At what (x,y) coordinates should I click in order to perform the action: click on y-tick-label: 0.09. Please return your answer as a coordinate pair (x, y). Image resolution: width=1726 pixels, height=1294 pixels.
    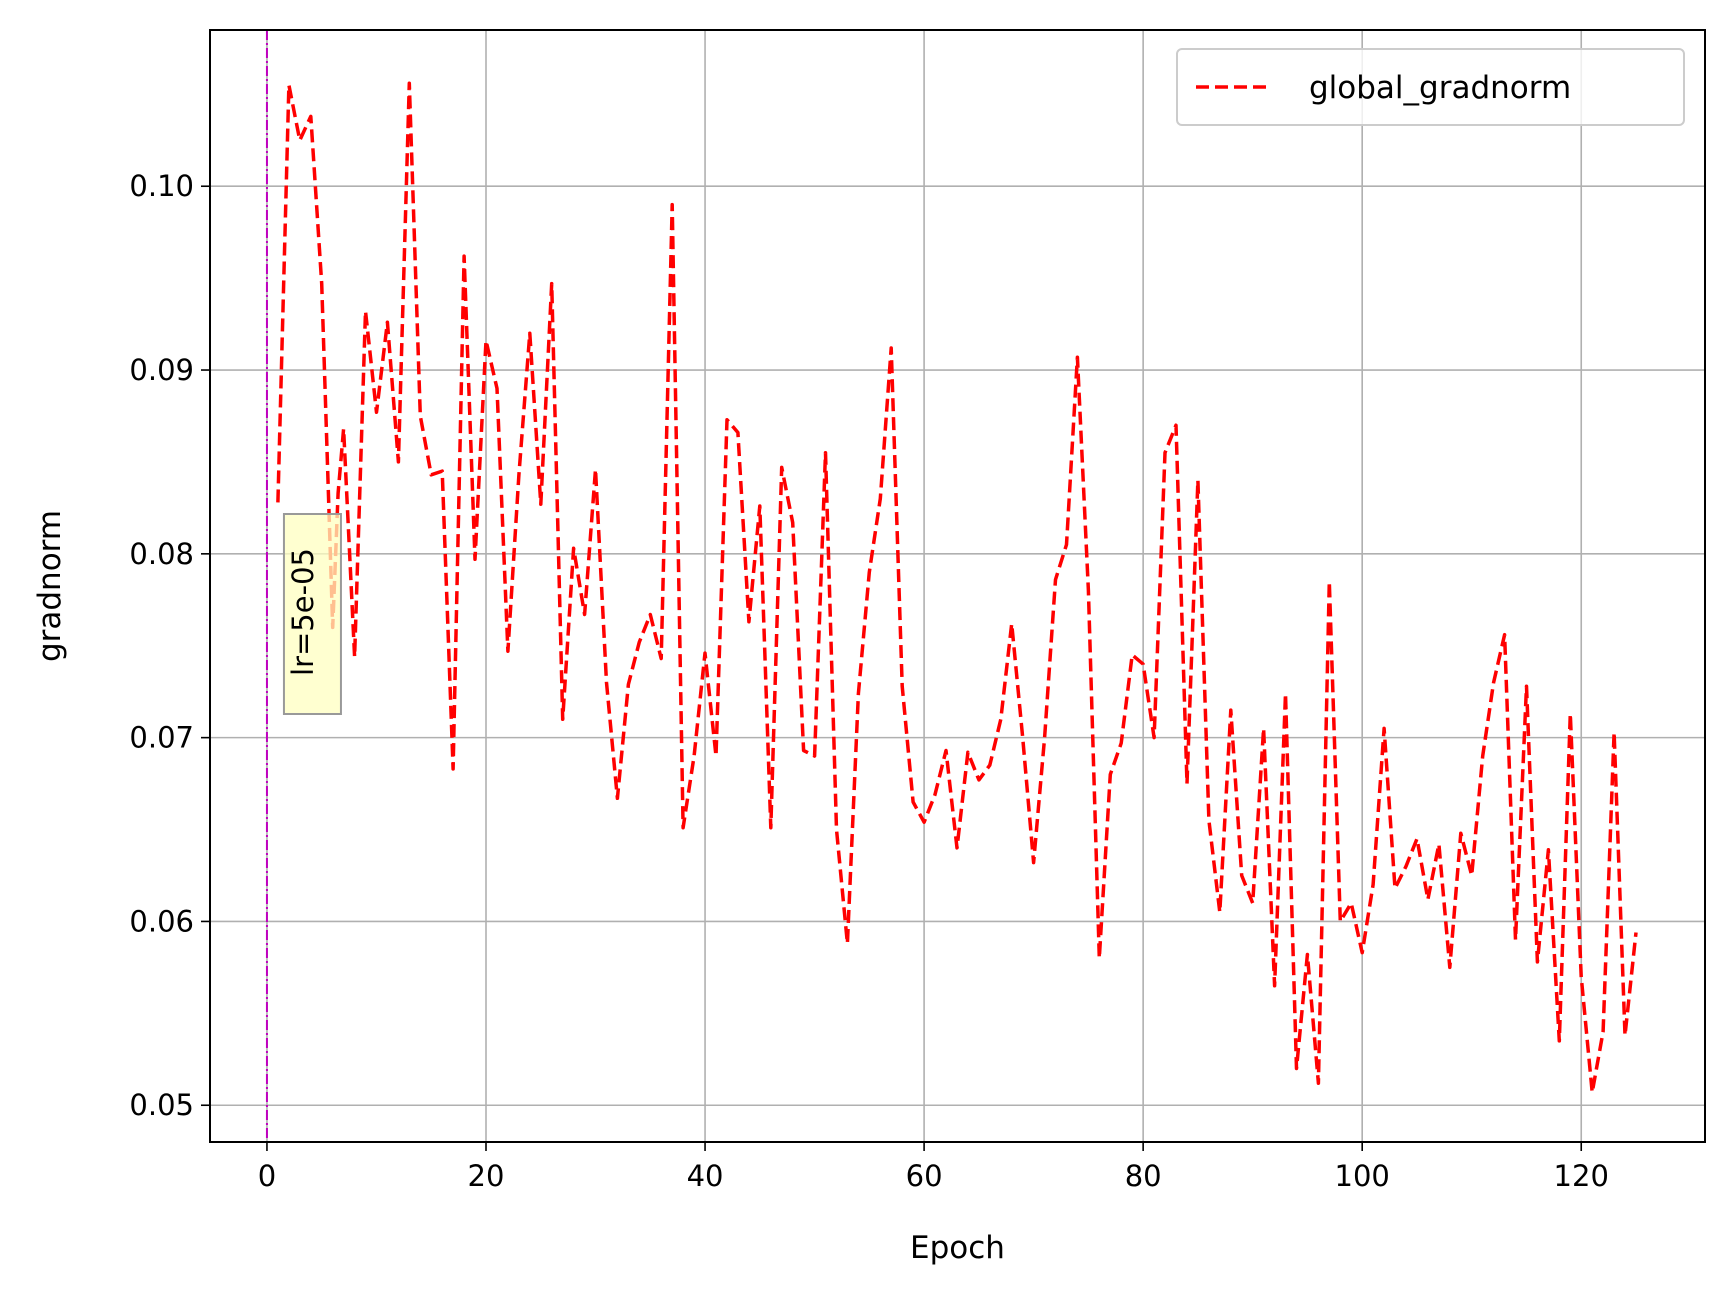
    Looking at the image, I should click on (161, 370).